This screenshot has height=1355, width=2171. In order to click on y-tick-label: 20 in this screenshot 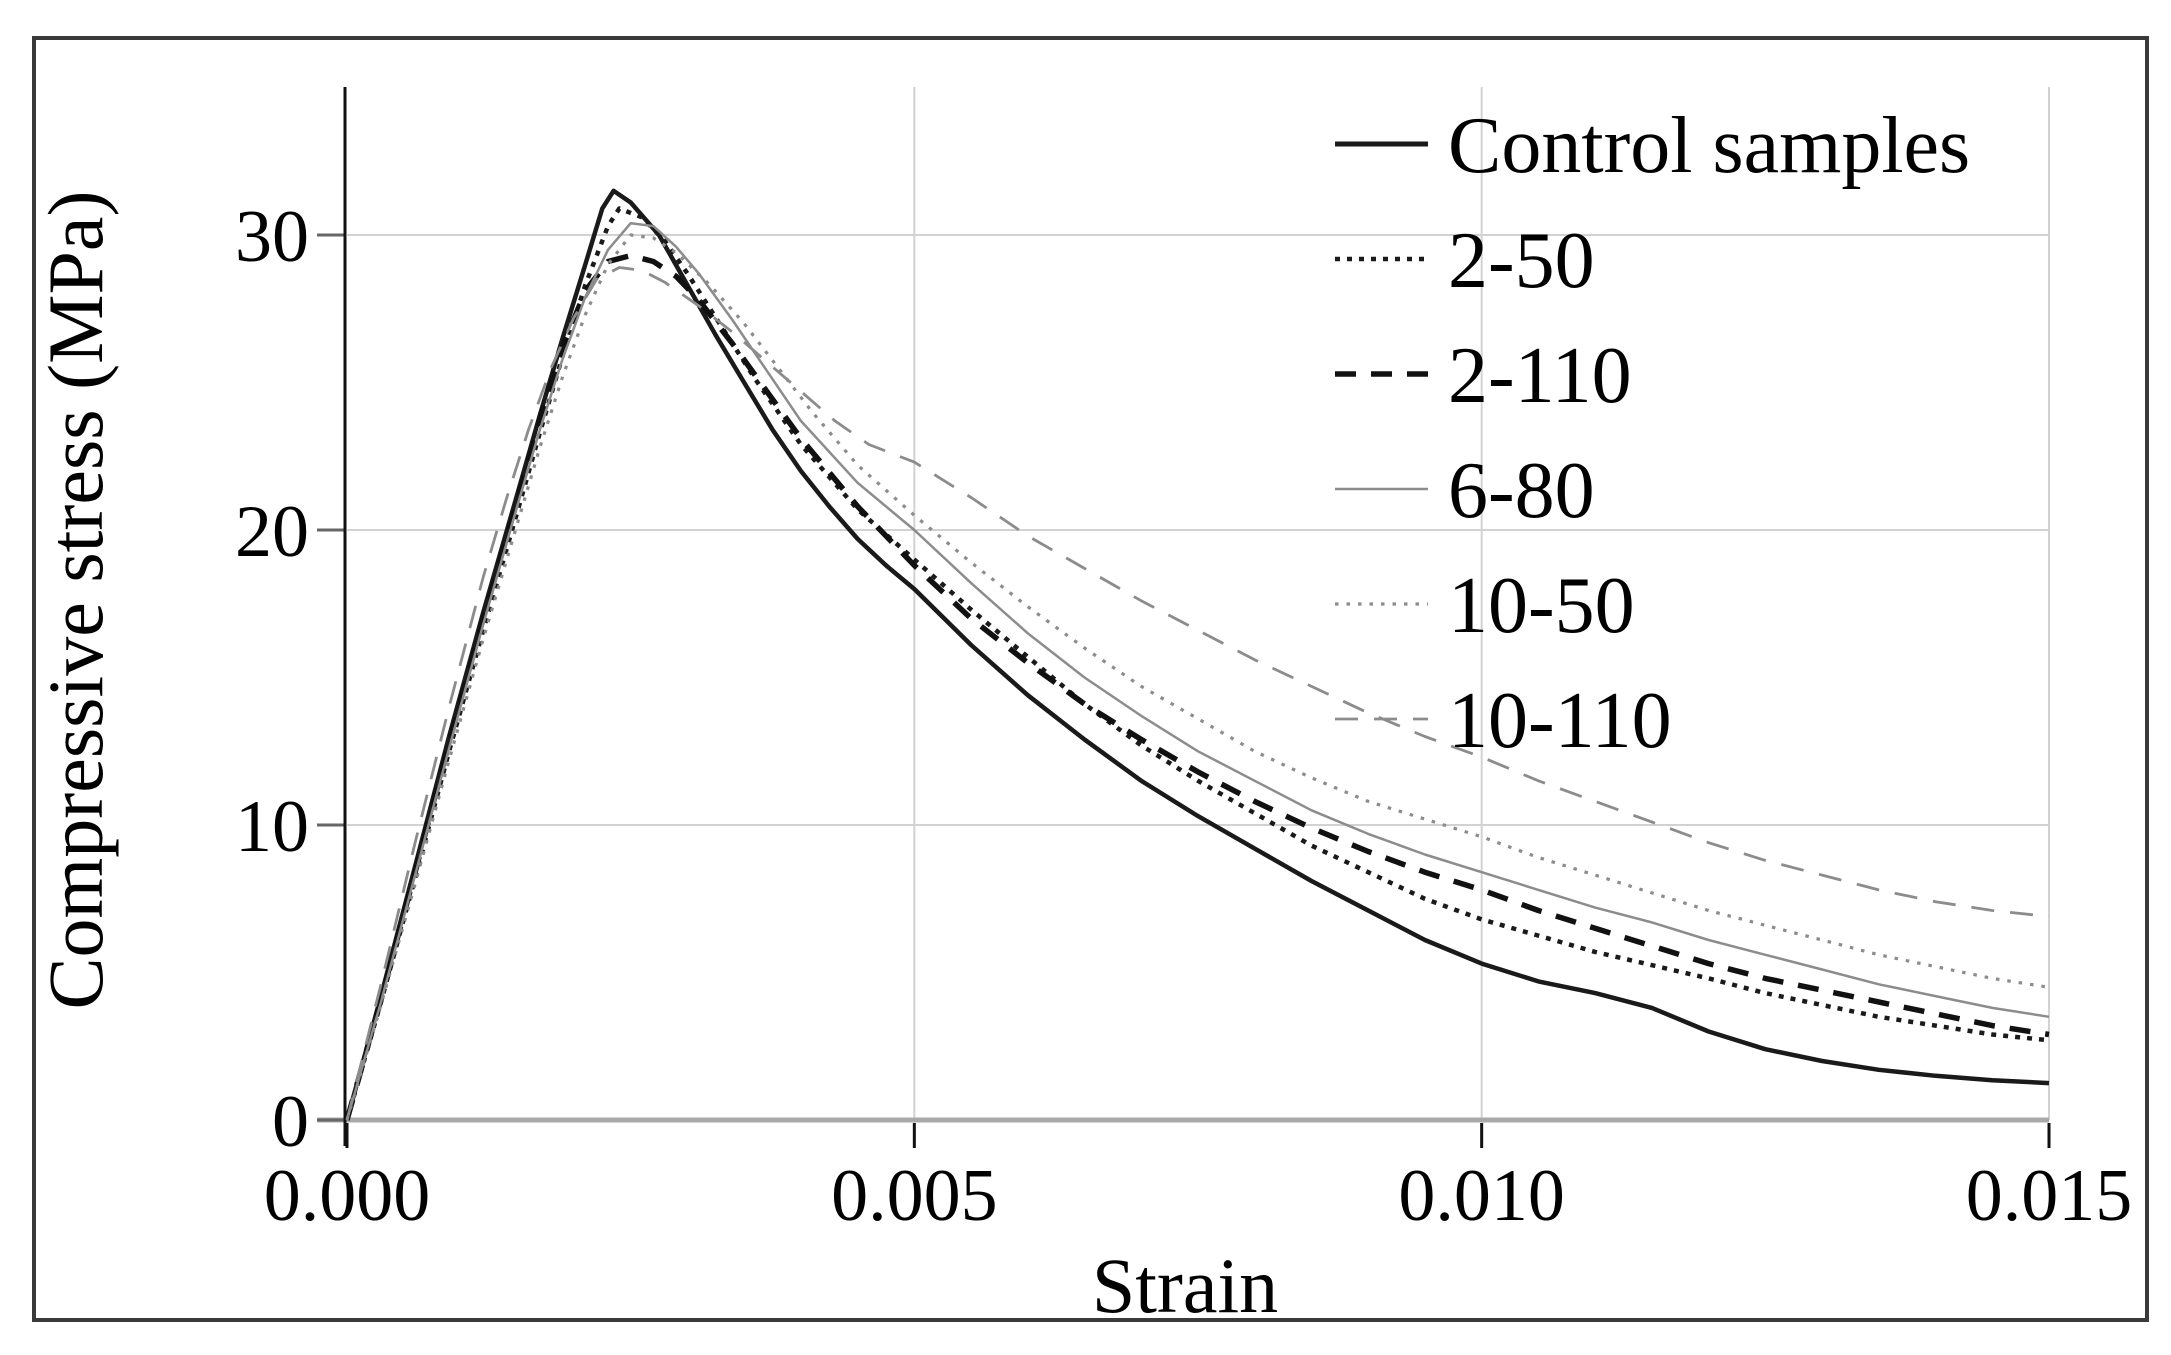, I will do `click(272, 532)`.